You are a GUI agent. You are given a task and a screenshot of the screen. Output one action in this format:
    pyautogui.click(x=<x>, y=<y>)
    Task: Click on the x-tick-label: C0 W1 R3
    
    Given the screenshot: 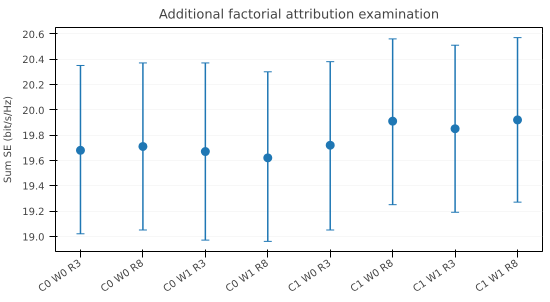 What is the action you would take?
    pyautogui.click(x=185, y=276)
    